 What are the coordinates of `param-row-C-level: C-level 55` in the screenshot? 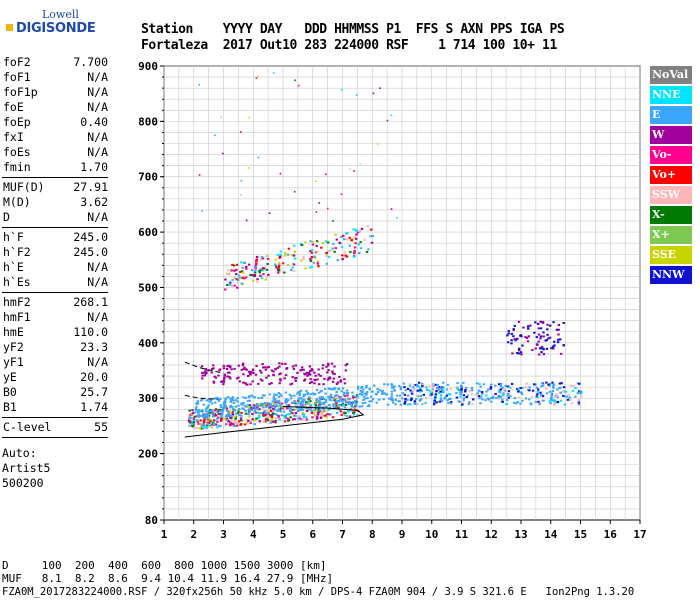 It's located at (55, 427).